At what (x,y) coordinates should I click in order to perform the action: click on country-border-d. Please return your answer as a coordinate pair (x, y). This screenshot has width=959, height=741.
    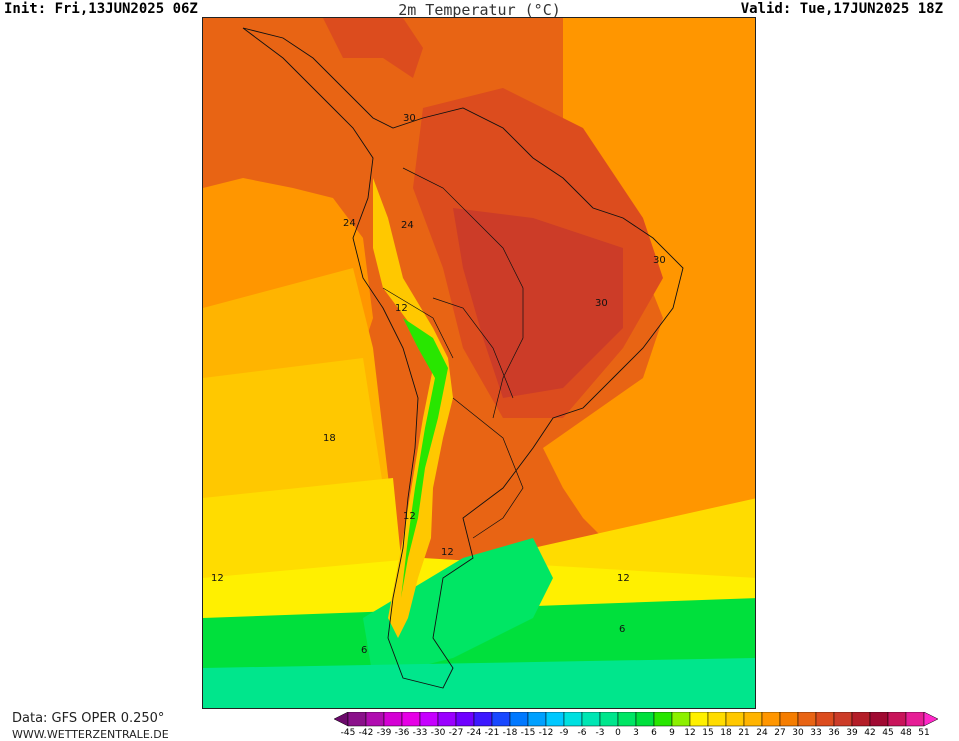
    Looking at the image, I should click on (488, 468).